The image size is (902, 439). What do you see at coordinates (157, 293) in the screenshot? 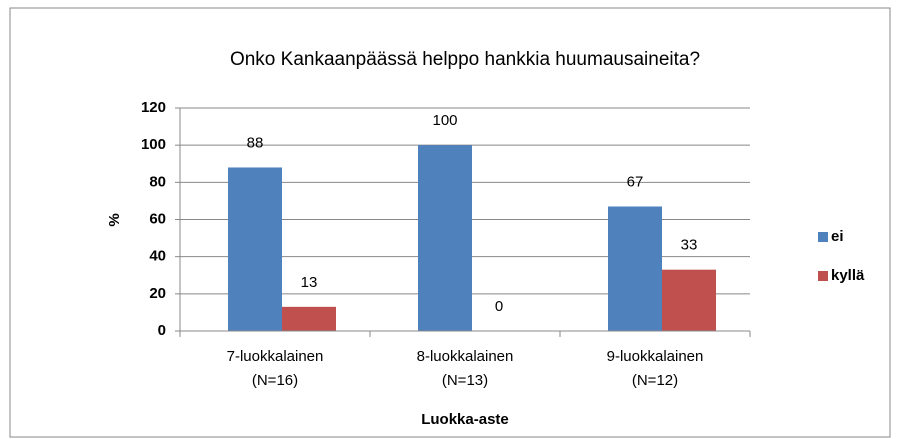
I see `y-tick-label: 20` at bounding box center [157, 293].